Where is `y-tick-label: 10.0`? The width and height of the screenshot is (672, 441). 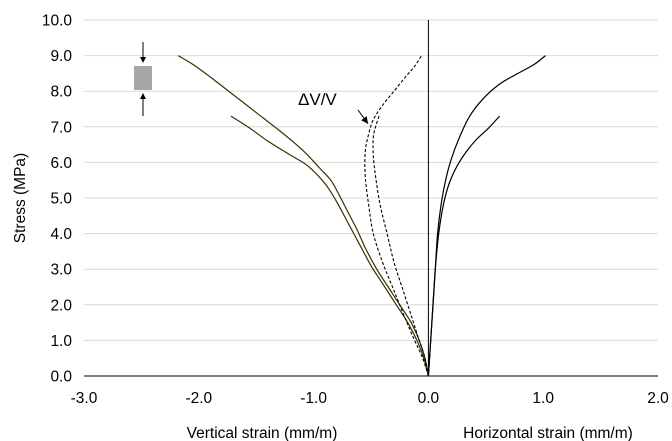
y-tick-label: 10.0 is located at coordinates (57, 21).